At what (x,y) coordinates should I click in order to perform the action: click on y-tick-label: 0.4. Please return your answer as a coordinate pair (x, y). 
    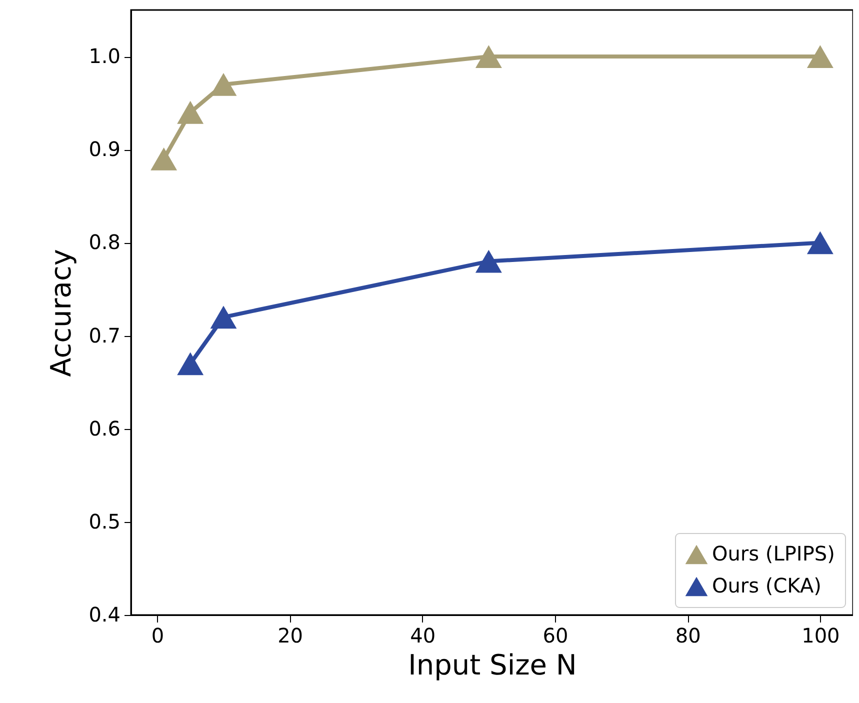
    Looking at the image, I should click on (104, 614).